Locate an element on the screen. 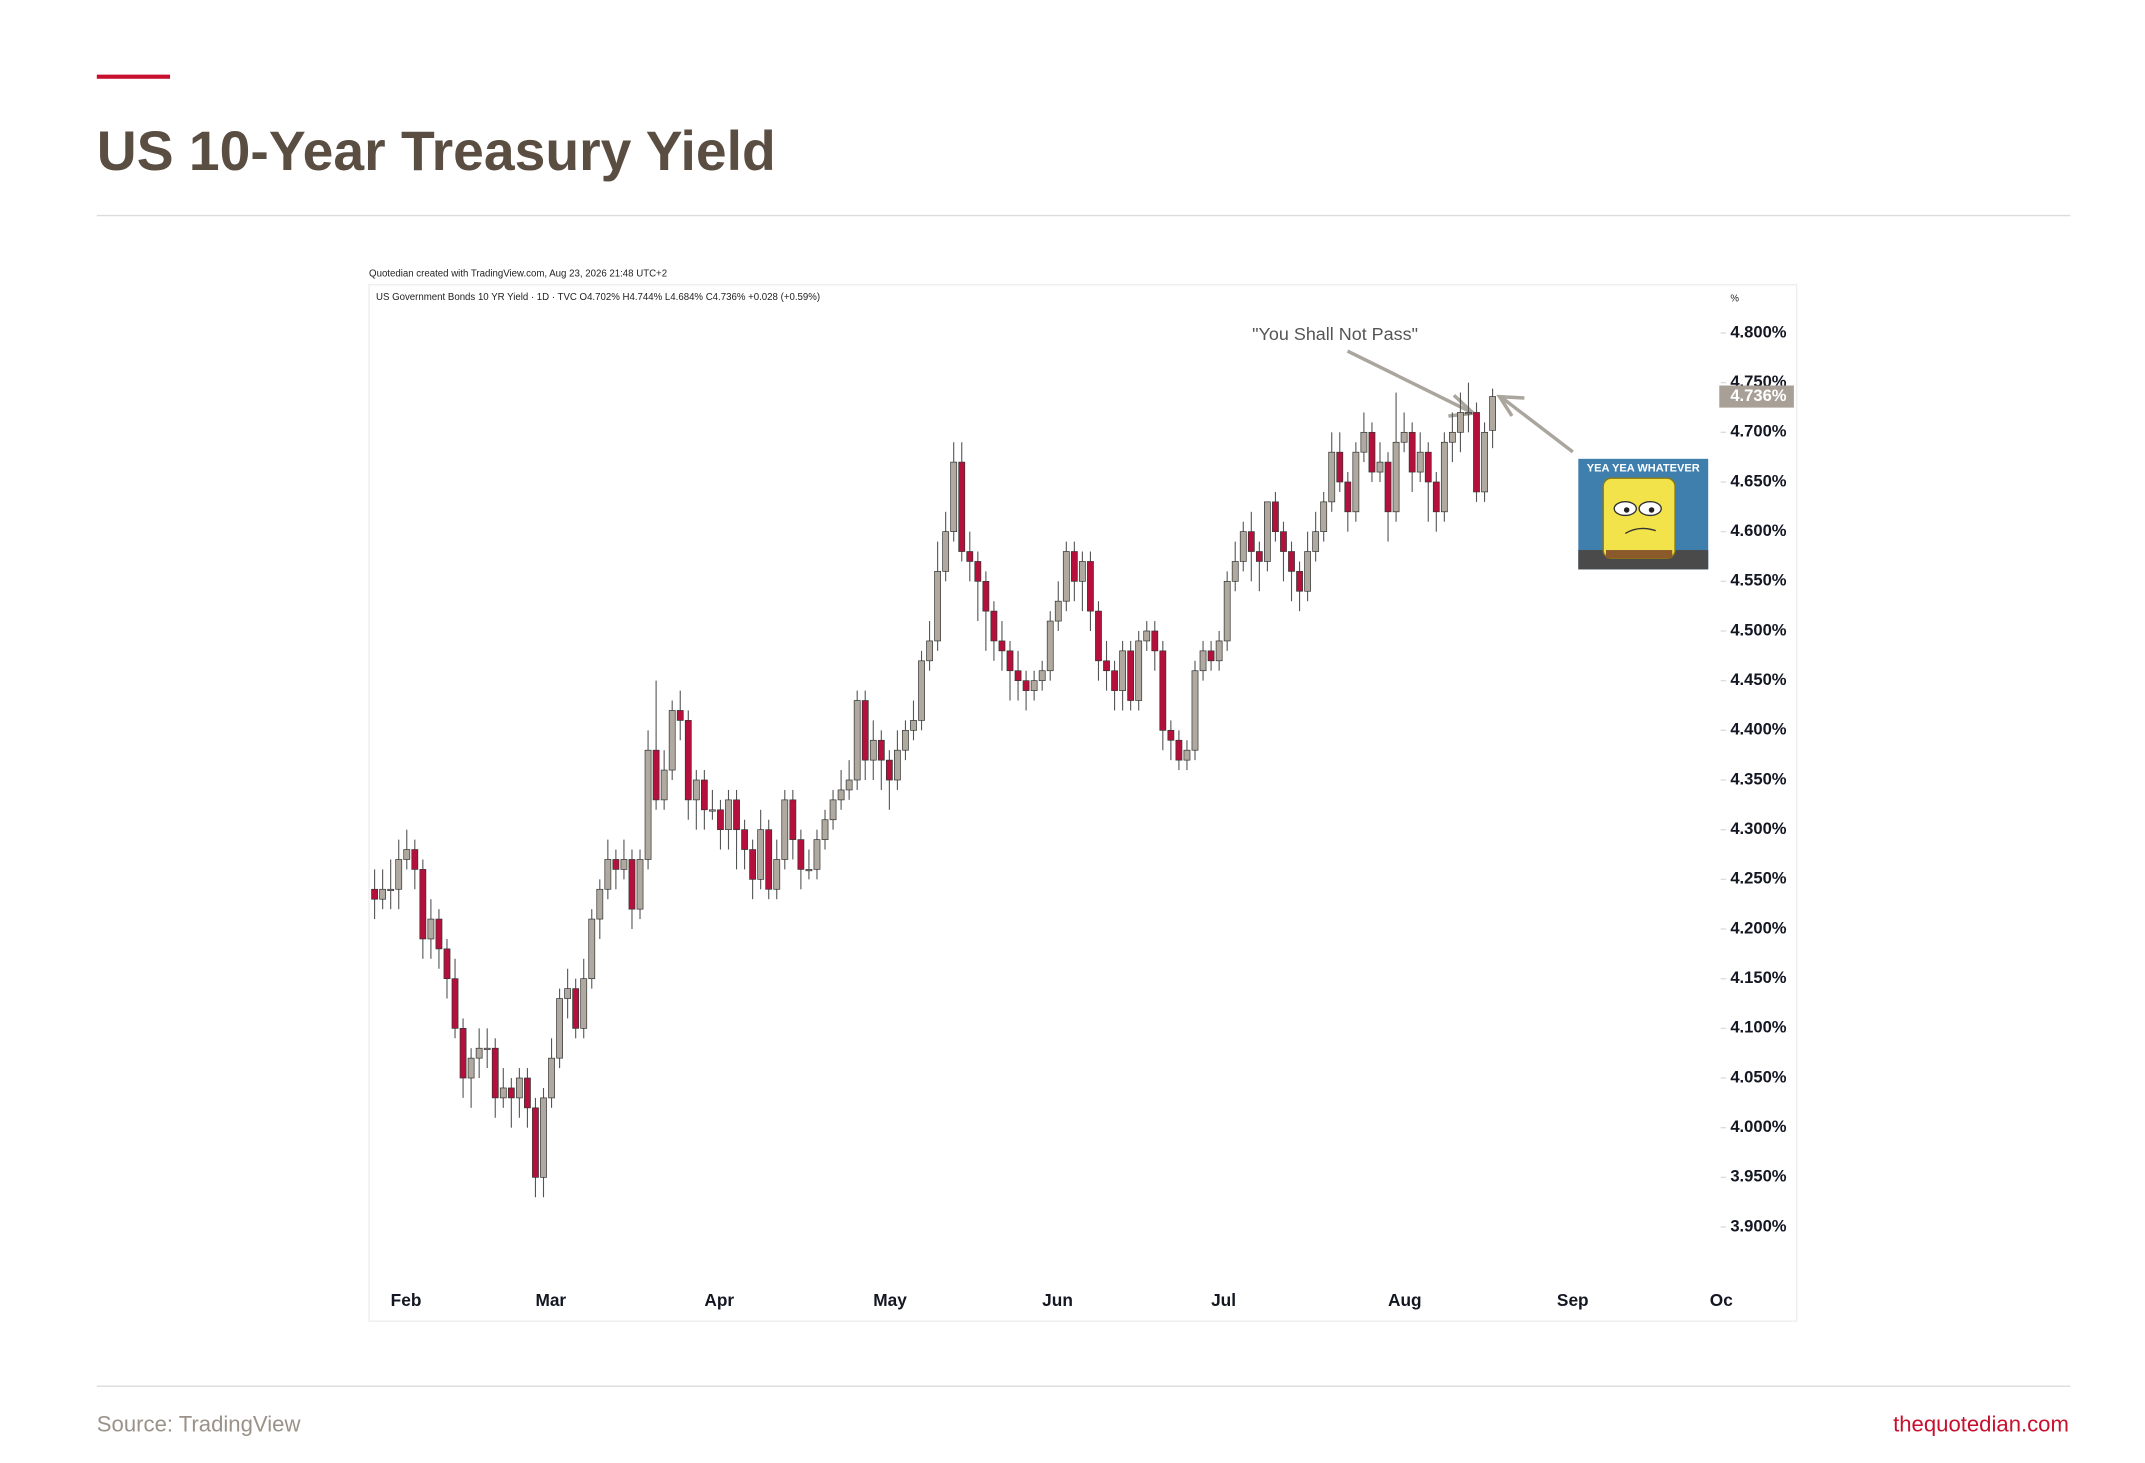  y-tick-label: 4.150% is located at coordinates (1758, 977).